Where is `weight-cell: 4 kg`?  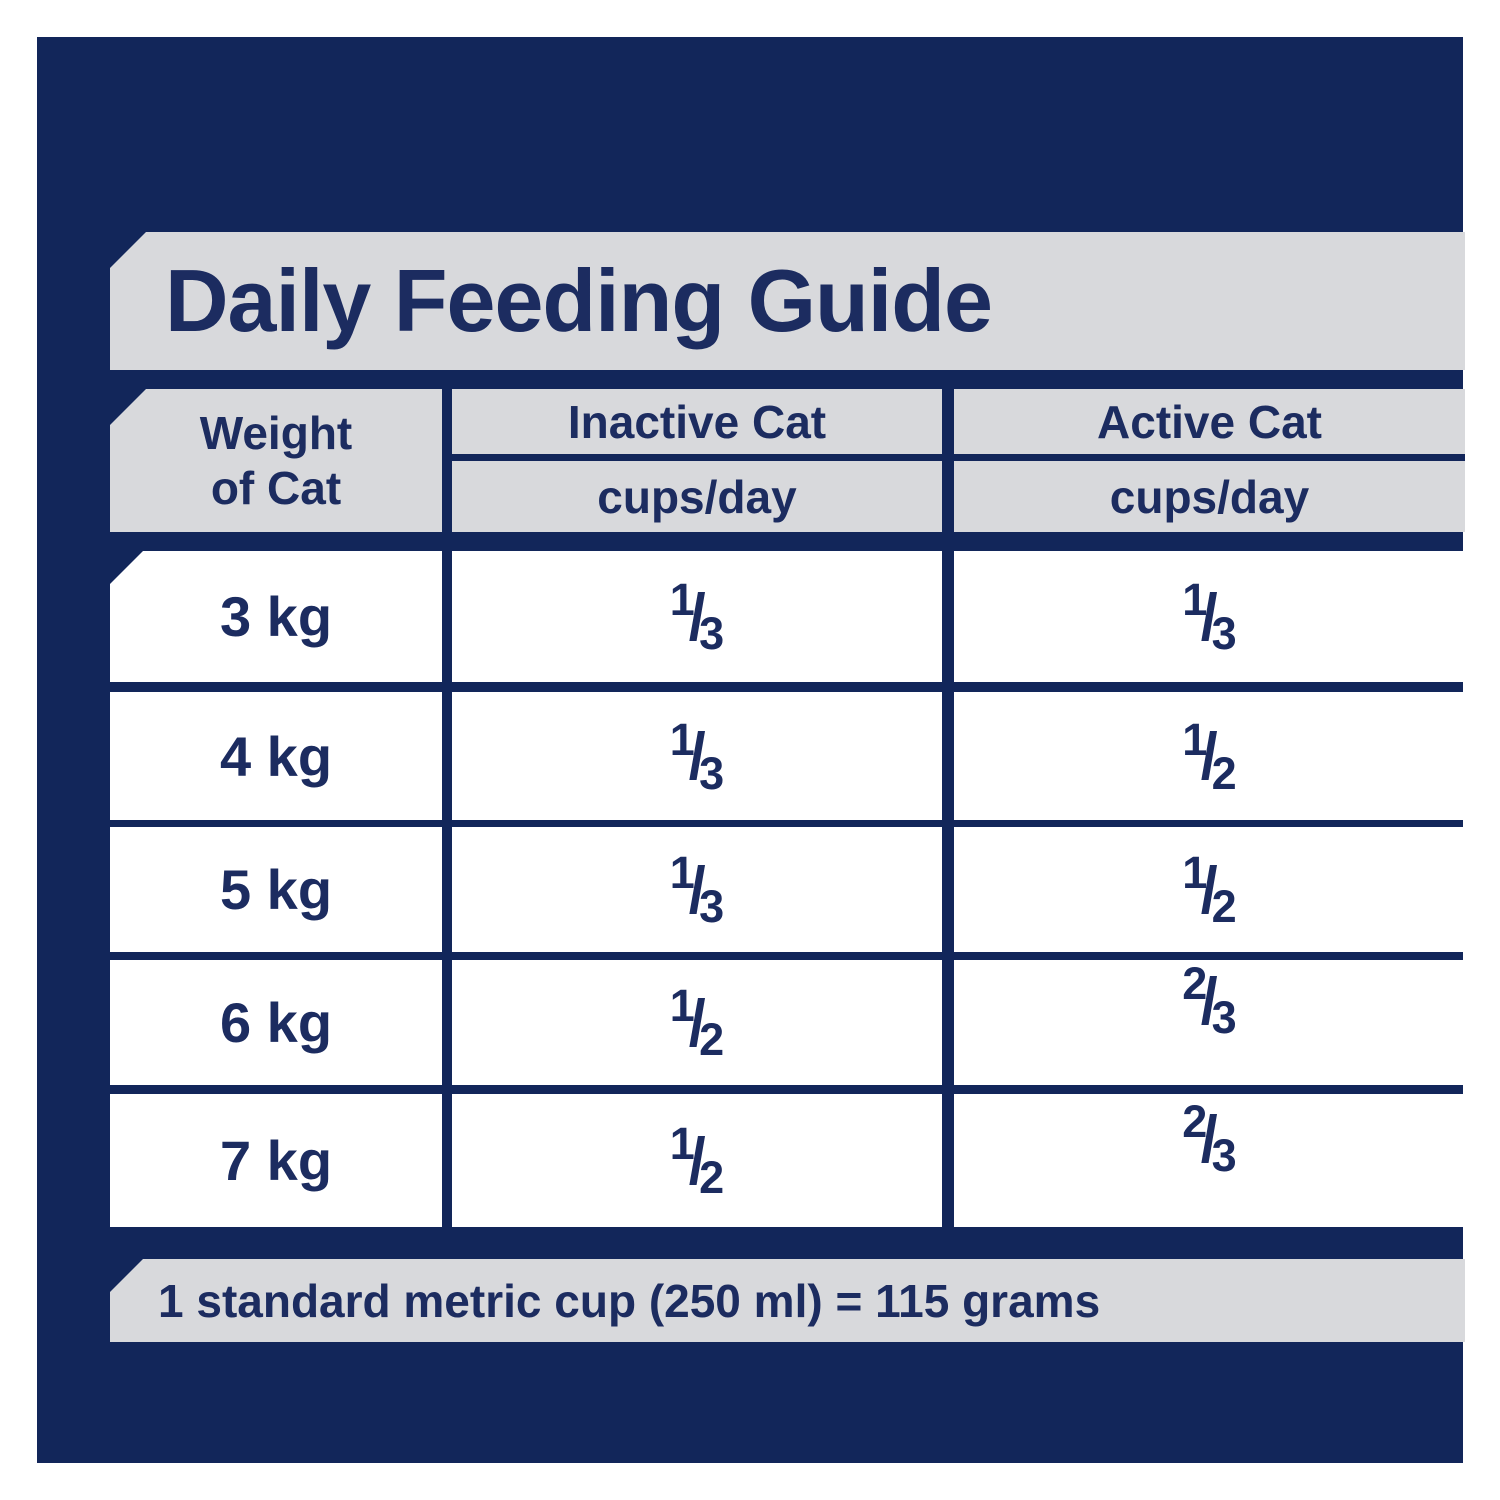 weight-cell: 4 kg is located at coordinates (276, 756).